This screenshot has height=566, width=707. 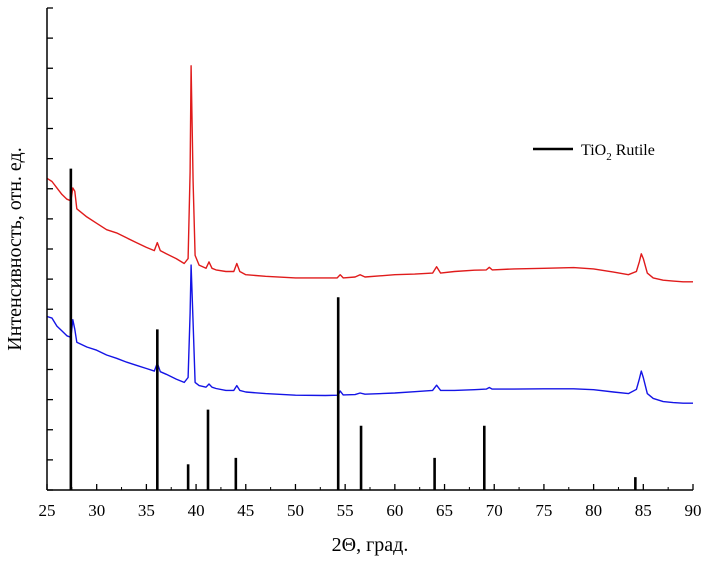 I want to click on x-axis-label: 2Θ, град., so click(x=370, y=545).